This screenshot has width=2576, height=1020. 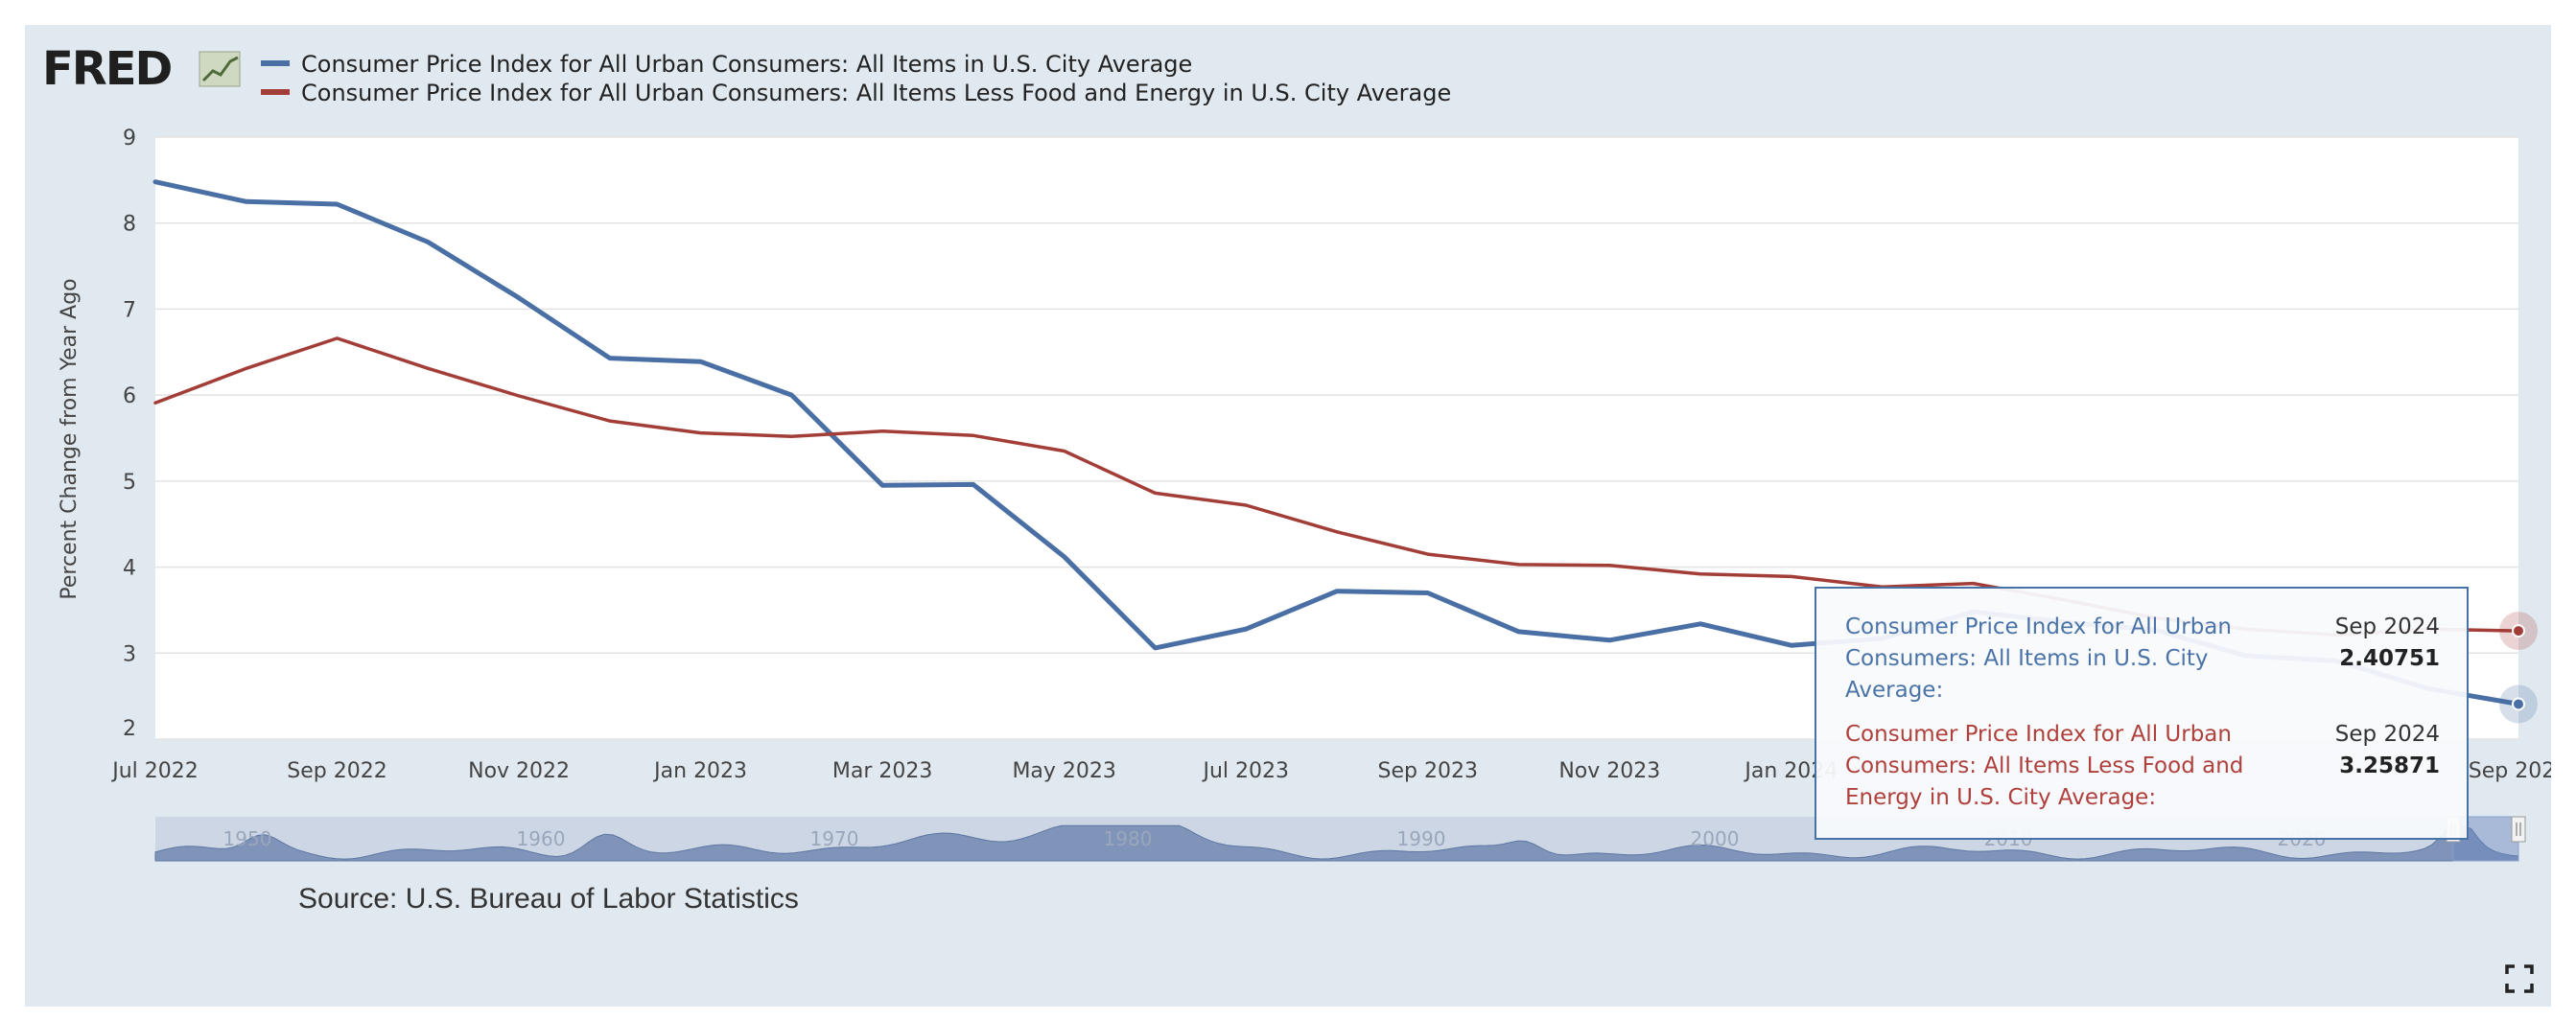 I want to click on tooltip-date-0: Sep 2024, so click(x=2387, y=627).